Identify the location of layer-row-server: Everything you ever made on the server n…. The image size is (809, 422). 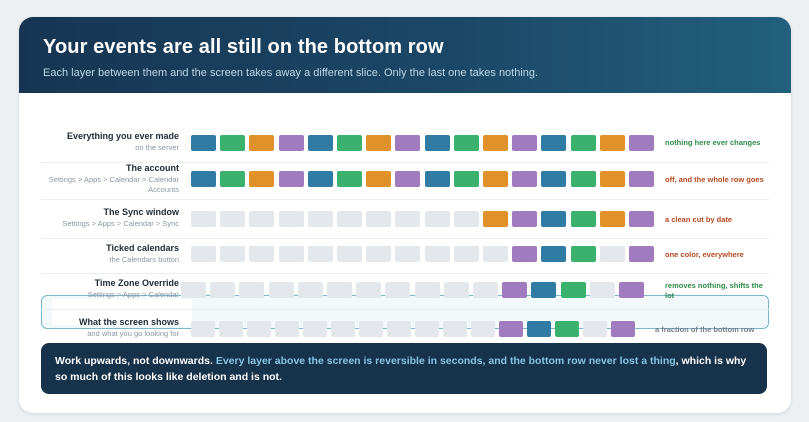
(405, 145).